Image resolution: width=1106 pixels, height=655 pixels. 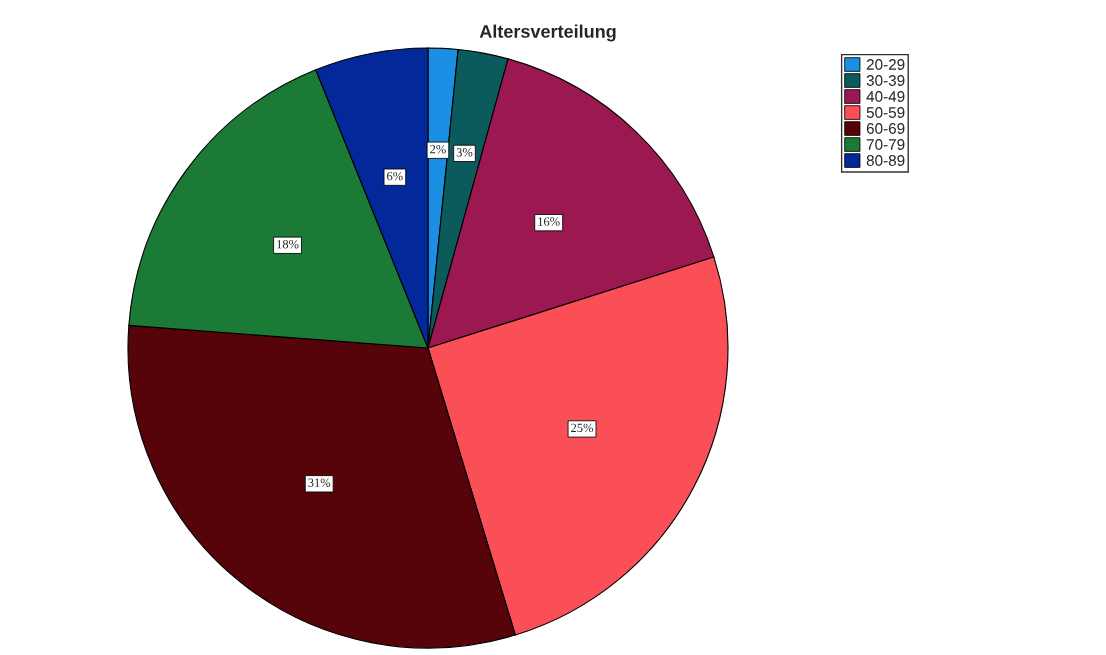 What do you see at coordinates (885, 128) in the screenshot?
I see `legend-label: 60-69` at bounding box center [885, 128].